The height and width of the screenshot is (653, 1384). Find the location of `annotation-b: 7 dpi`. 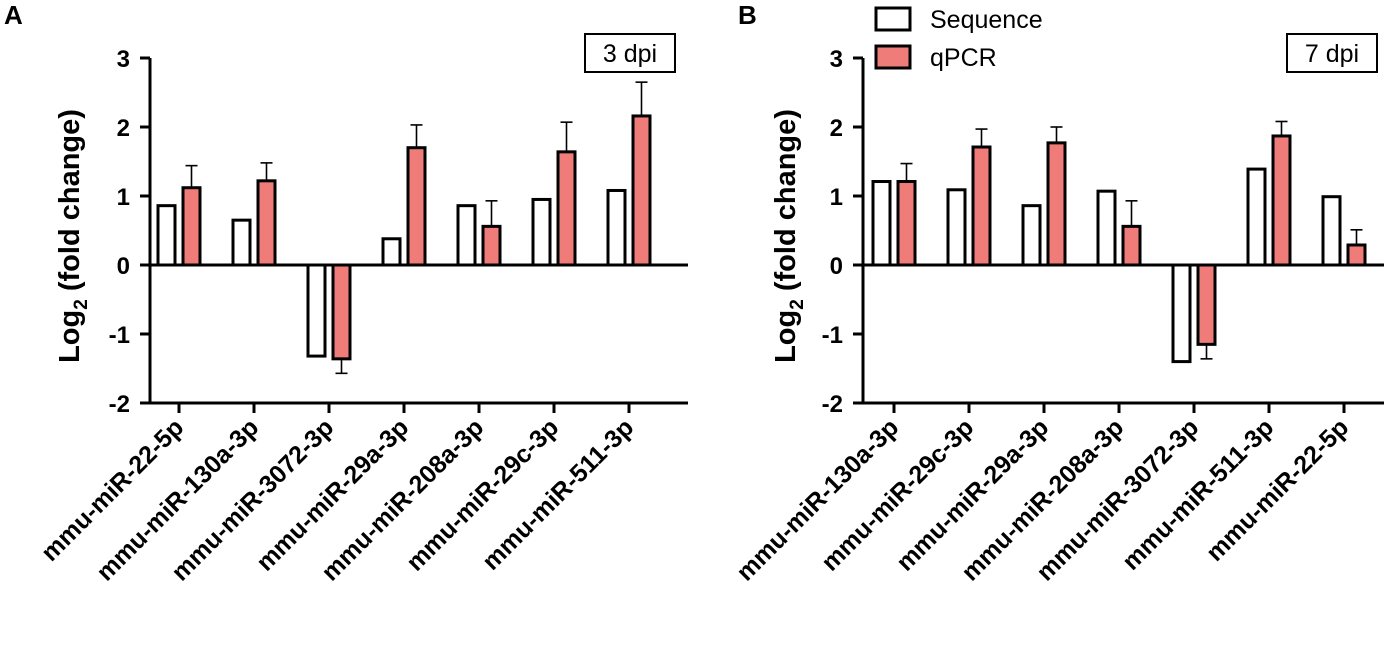

annotation-b: 7 dpi is located at coordinates (1332, 54).